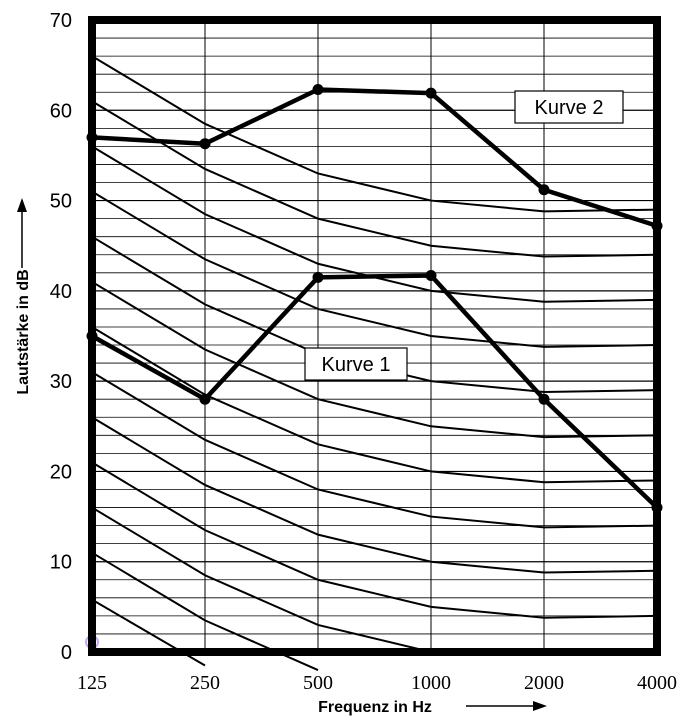  What do you see at coordinates (261, 579) in the screenshot?
I see `reference-curve` at bounding box center [261, 579].